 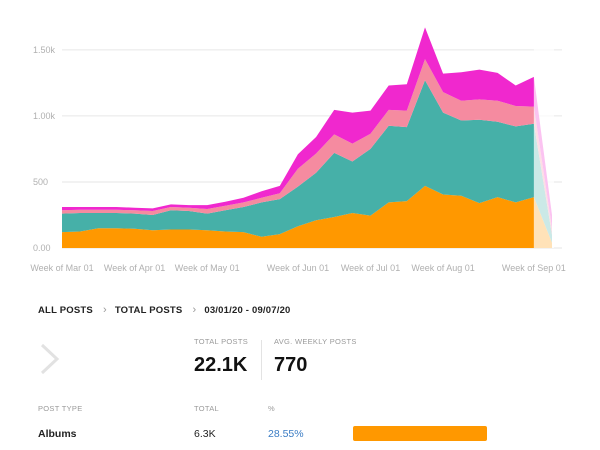 I want to click on total-posts-label: TOTAL POSTS, so click(x=221, y=341).